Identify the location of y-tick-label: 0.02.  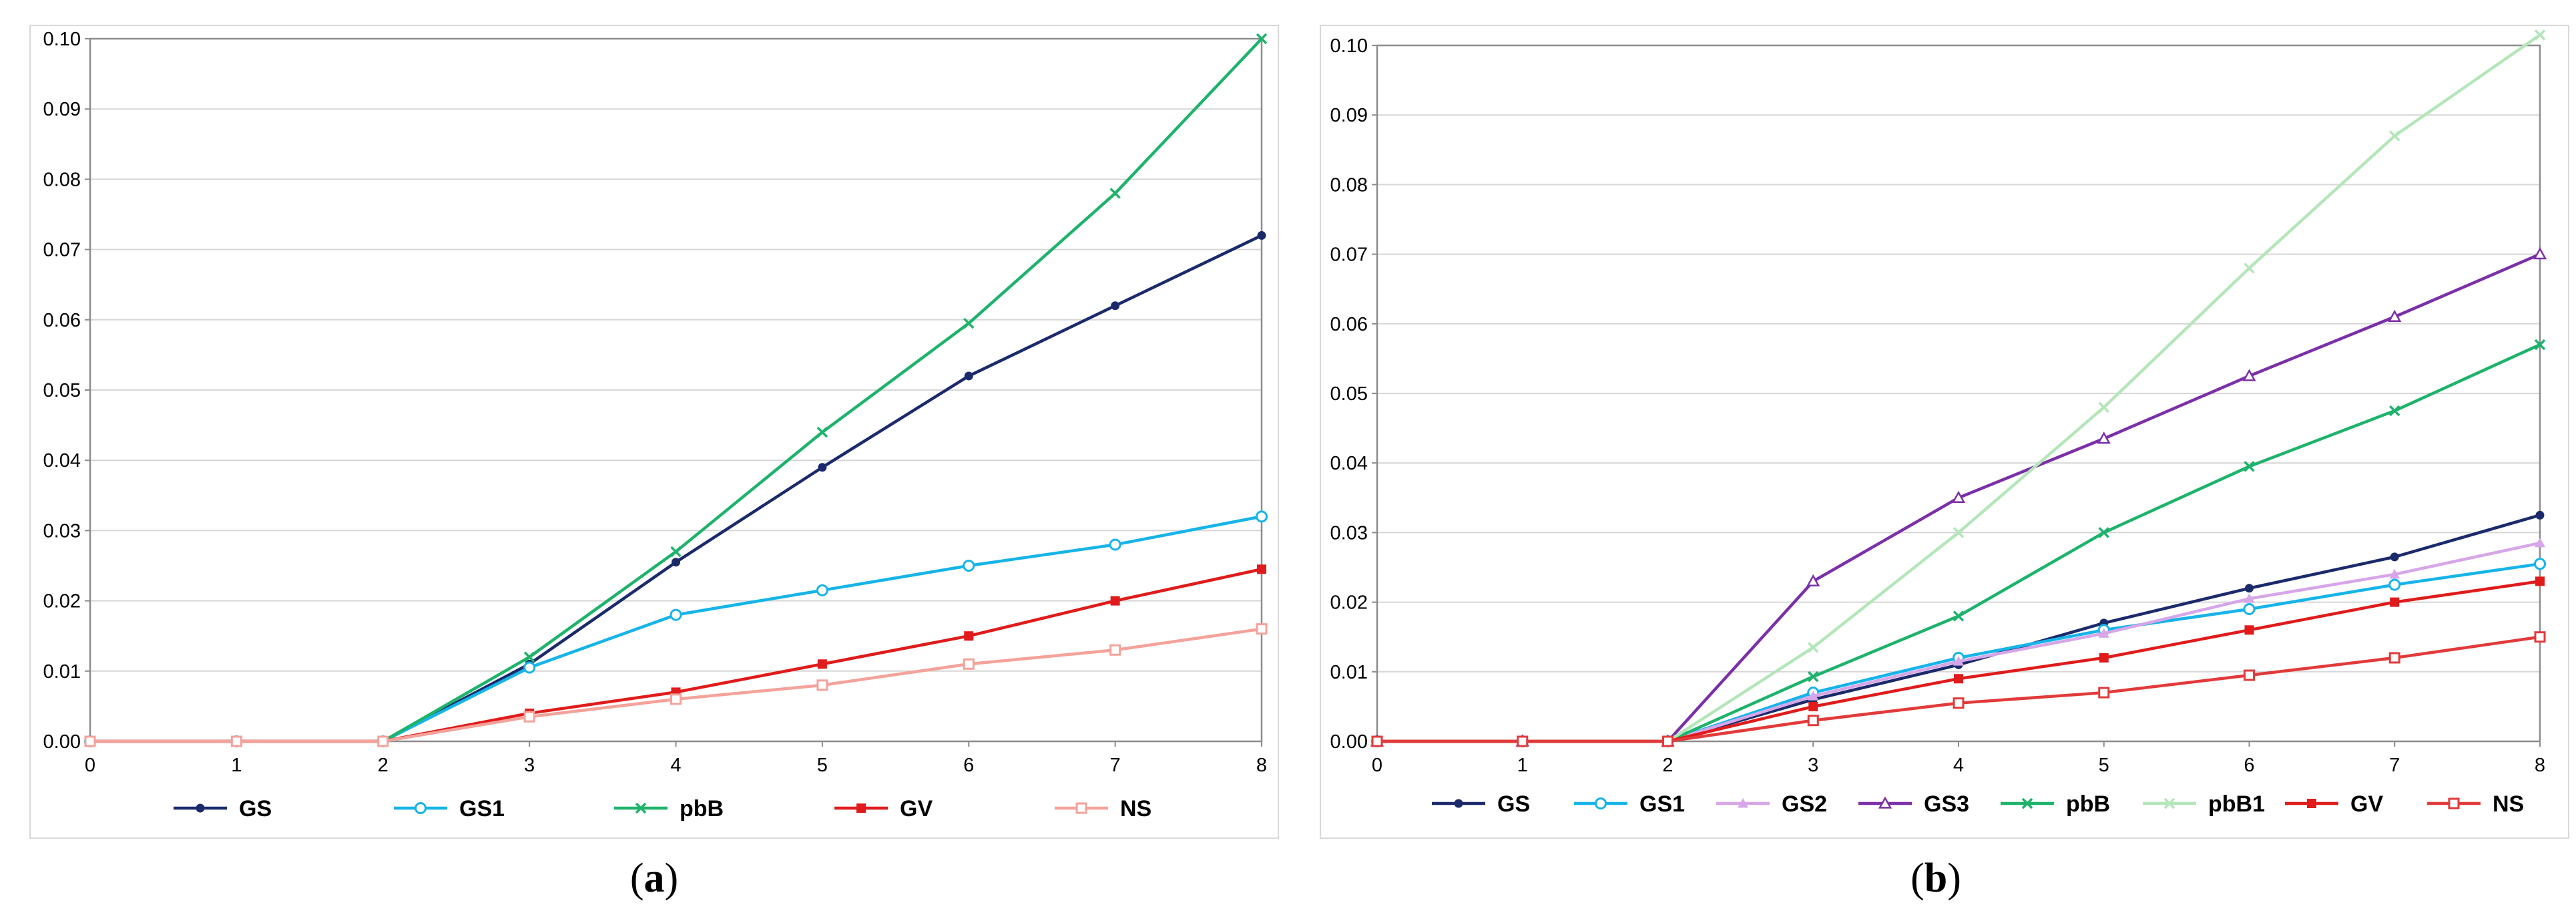
(62, 602).